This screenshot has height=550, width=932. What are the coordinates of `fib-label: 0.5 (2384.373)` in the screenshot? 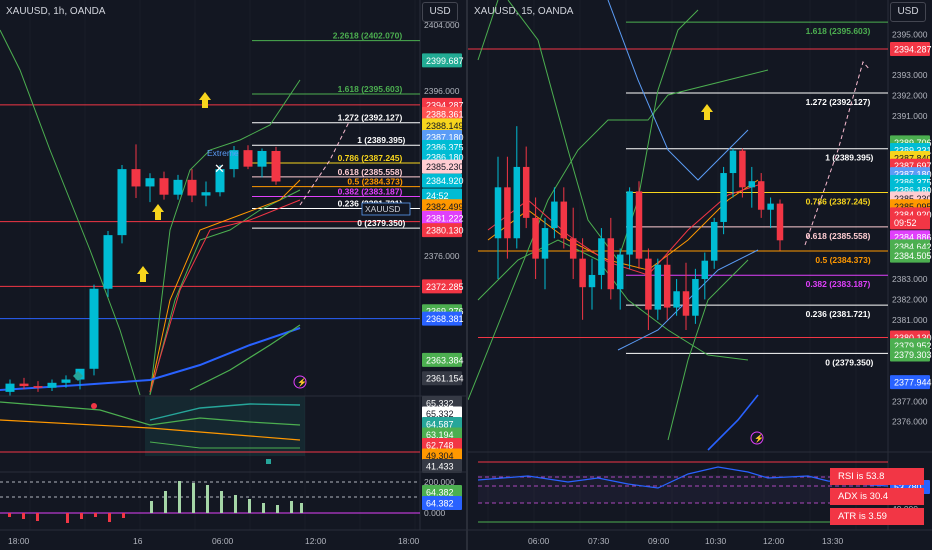 It's located at (842, 260).